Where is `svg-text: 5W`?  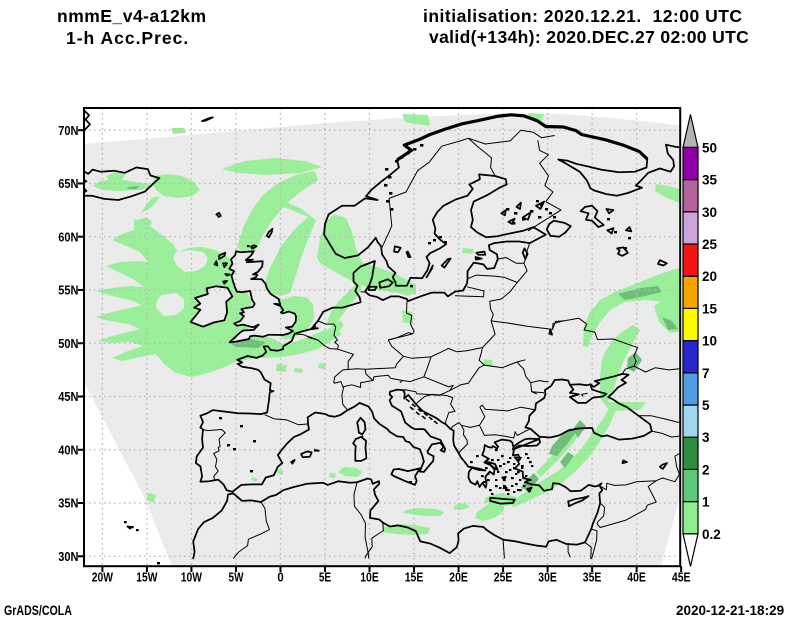 svg-text: 5W is located at coordinates (236, 576).